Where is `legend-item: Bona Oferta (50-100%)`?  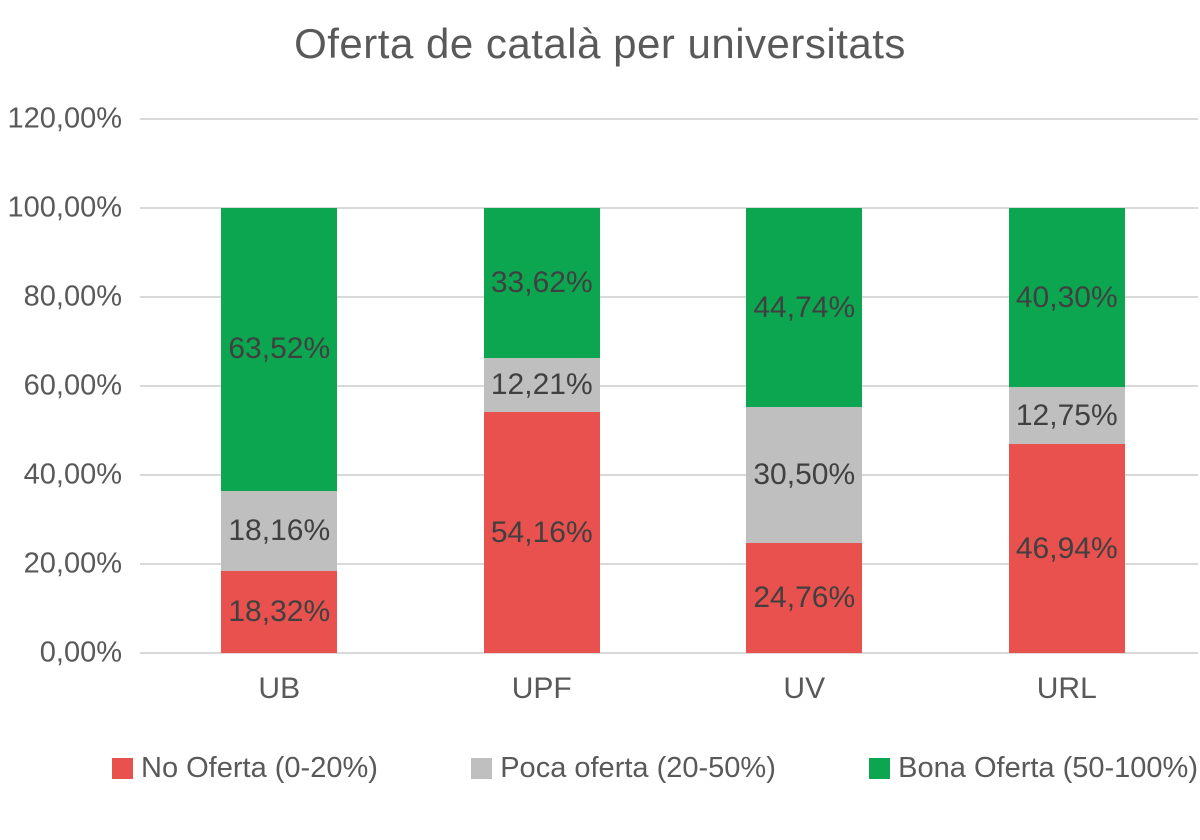
legend-item: Bona Oferta (50-100%) is located at coordinates (1033, 768).